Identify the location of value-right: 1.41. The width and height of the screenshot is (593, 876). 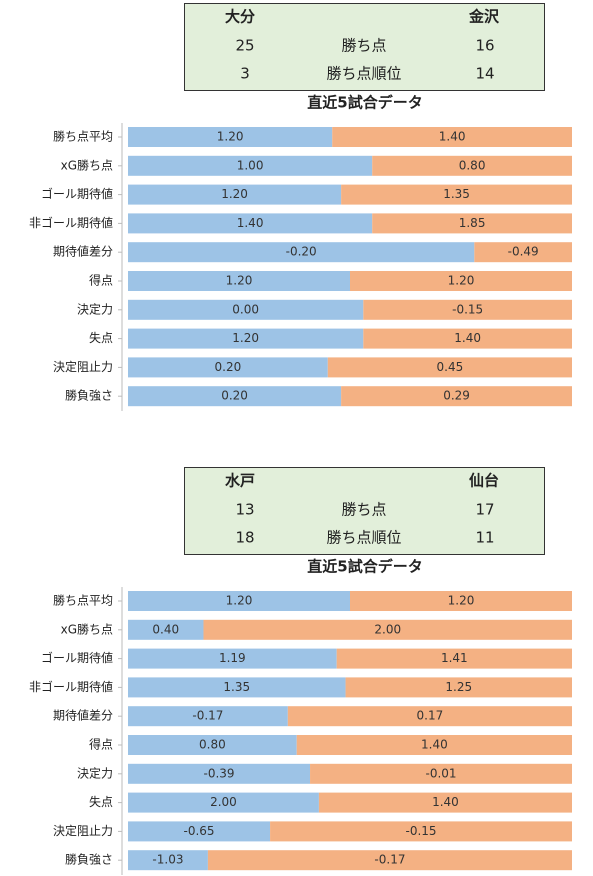
(454, 658).